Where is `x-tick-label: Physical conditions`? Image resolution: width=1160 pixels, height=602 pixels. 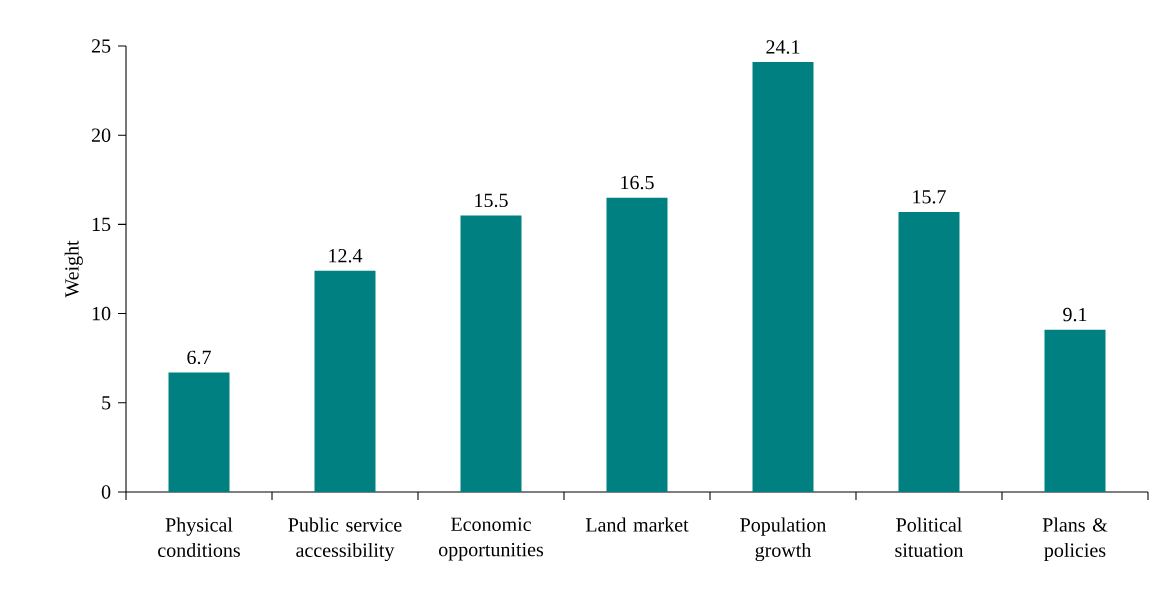 x-tick-label: Physical conditions is located at coordinates (199, 537).